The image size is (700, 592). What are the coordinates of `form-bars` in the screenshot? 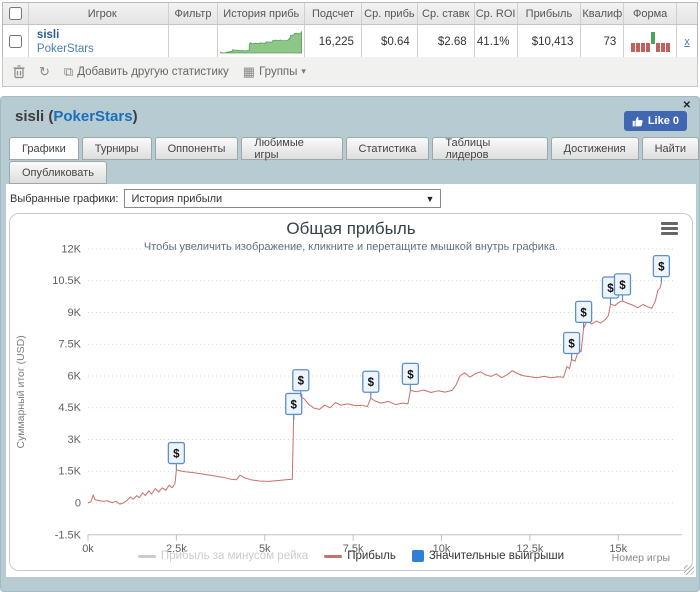 It's located at (650, 42).